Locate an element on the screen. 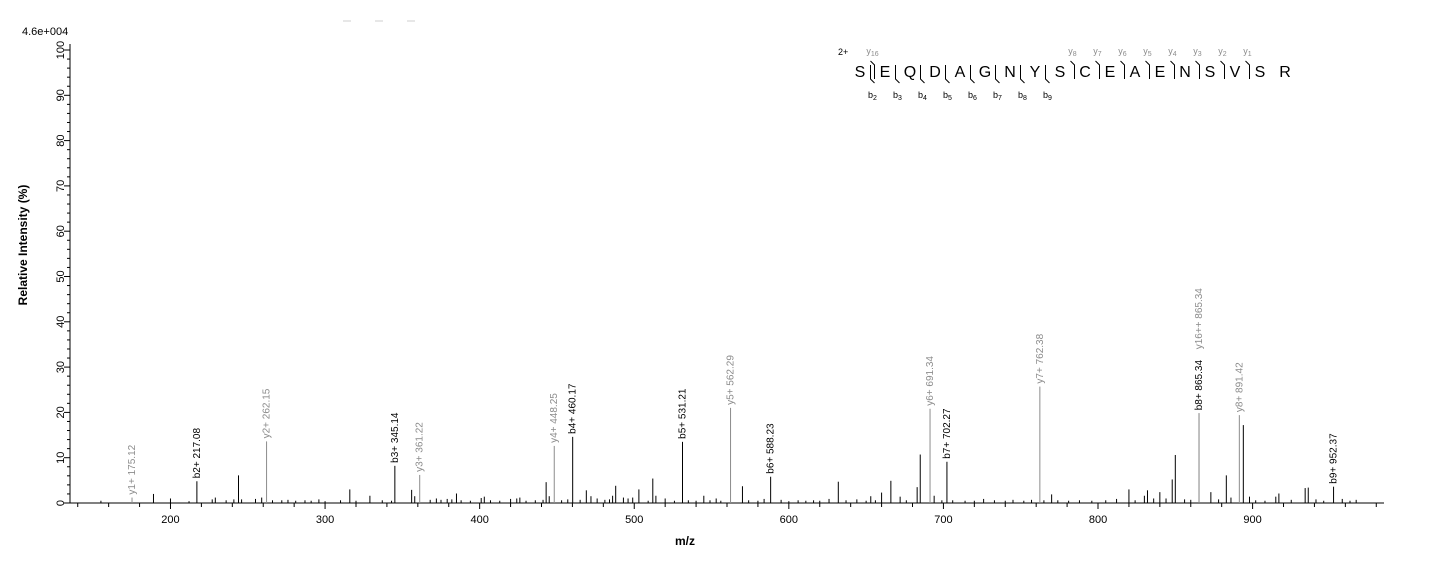 This screenshot has height=562, width=1436. peak-label: y7+ 762.38 is located at coordinates (1040, 358).